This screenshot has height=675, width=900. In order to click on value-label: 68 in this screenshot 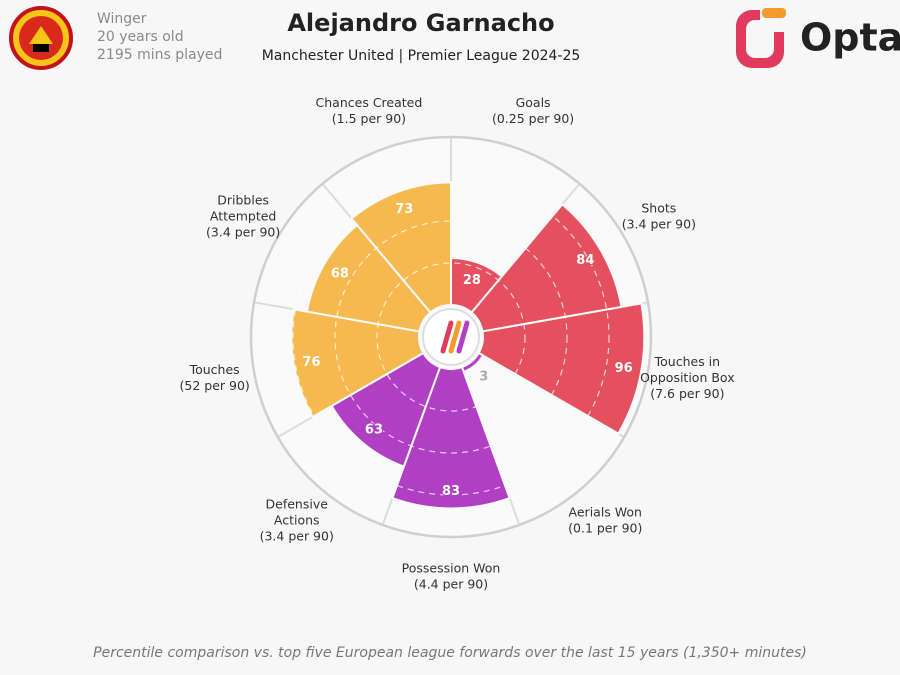, I will do `click(340, 273)`.